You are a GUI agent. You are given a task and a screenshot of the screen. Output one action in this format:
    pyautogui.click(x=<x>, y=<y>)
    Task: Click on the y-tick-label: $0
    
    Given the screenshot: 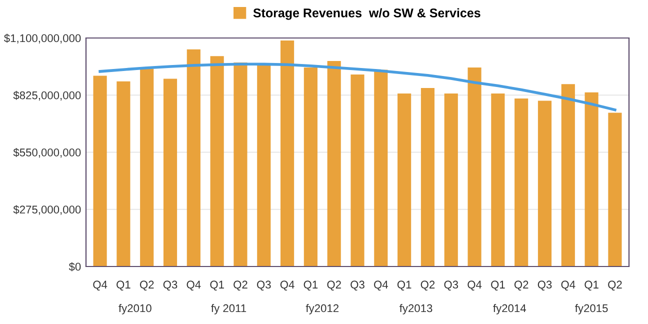 What is the action you would take?
    pyautogui.click(x=74, y=267)
    